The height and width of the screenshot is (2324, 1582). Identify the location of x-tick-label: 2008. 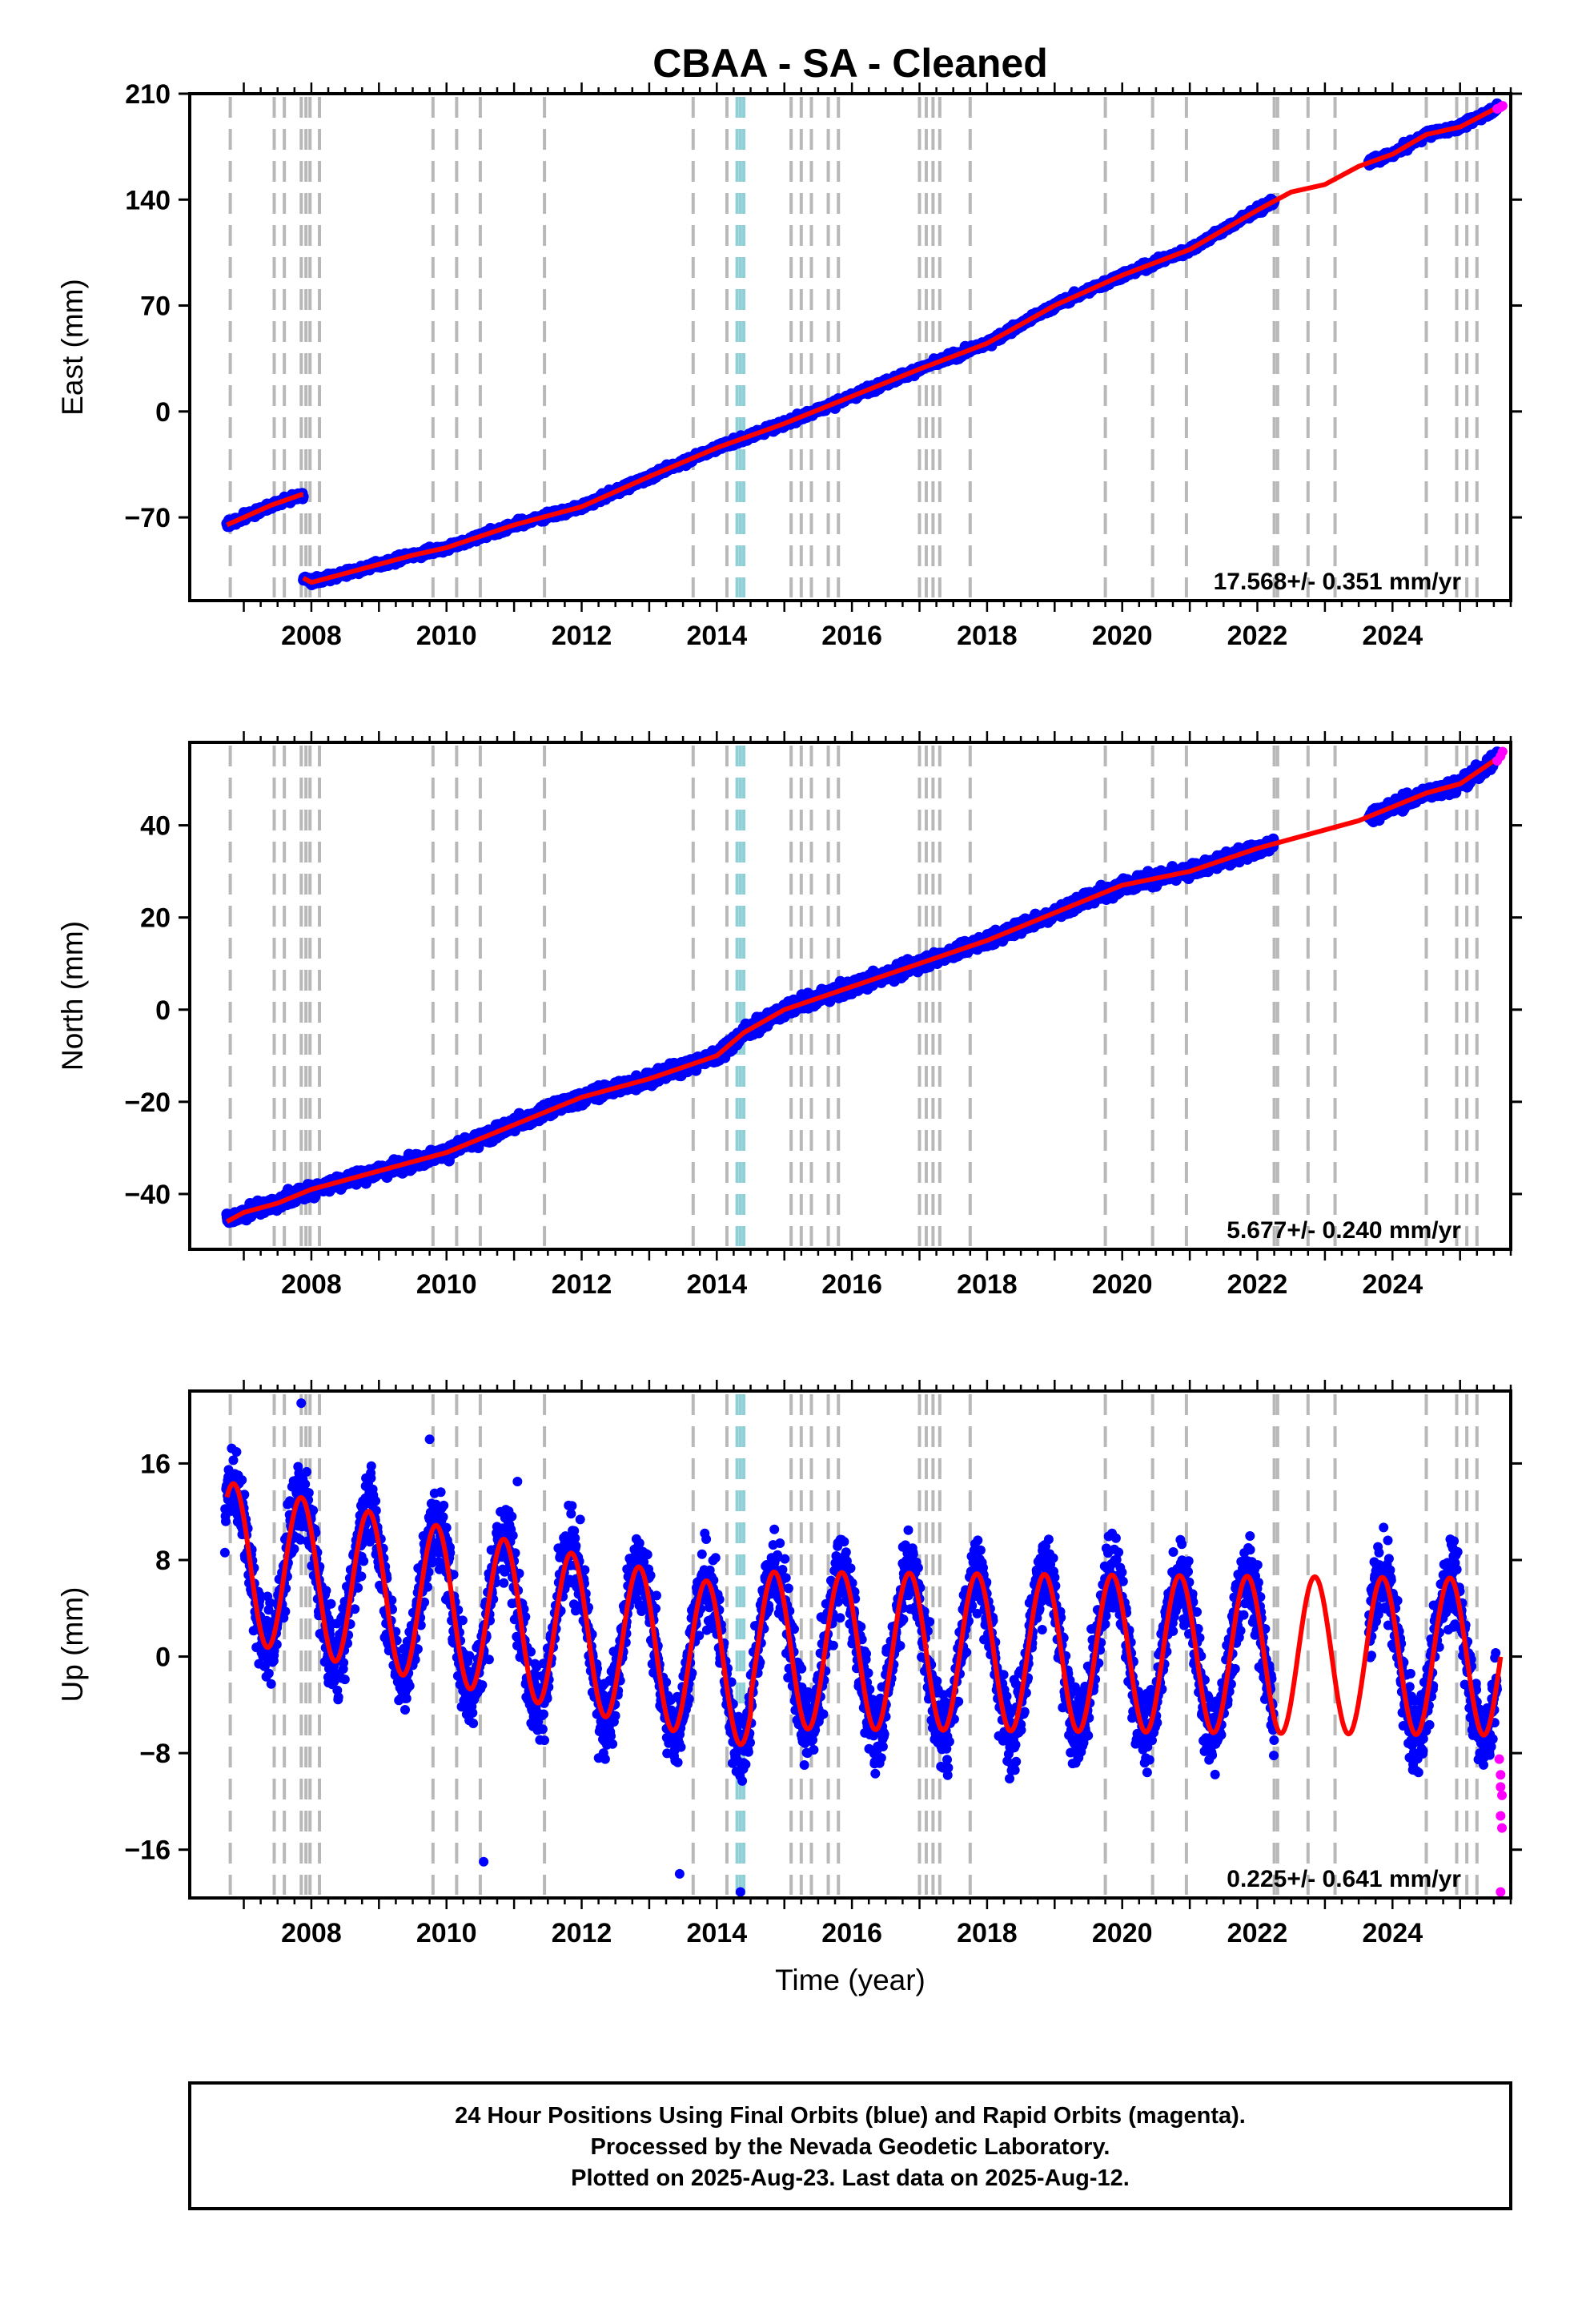
(311, 636).